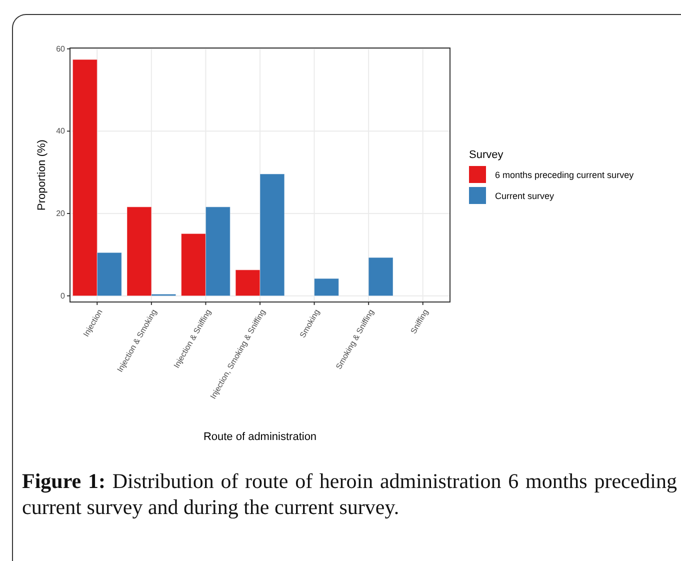  What do you see at coordinates (564, 175) in the screenshot?
I see `legend-label: 6 months preceding current survey` at bounding box center [564, 175].